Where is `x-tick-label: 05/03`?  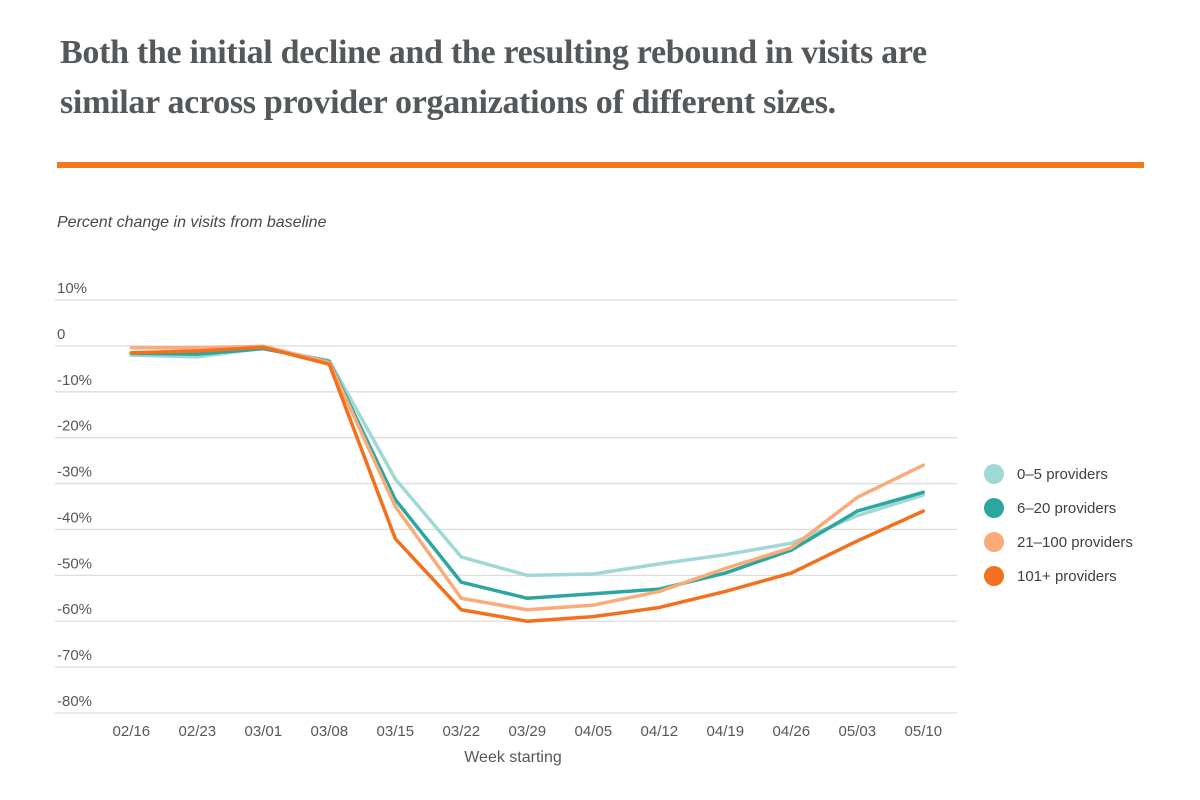
x-tick-label: 05/03 is located at coordinates (858, 731).